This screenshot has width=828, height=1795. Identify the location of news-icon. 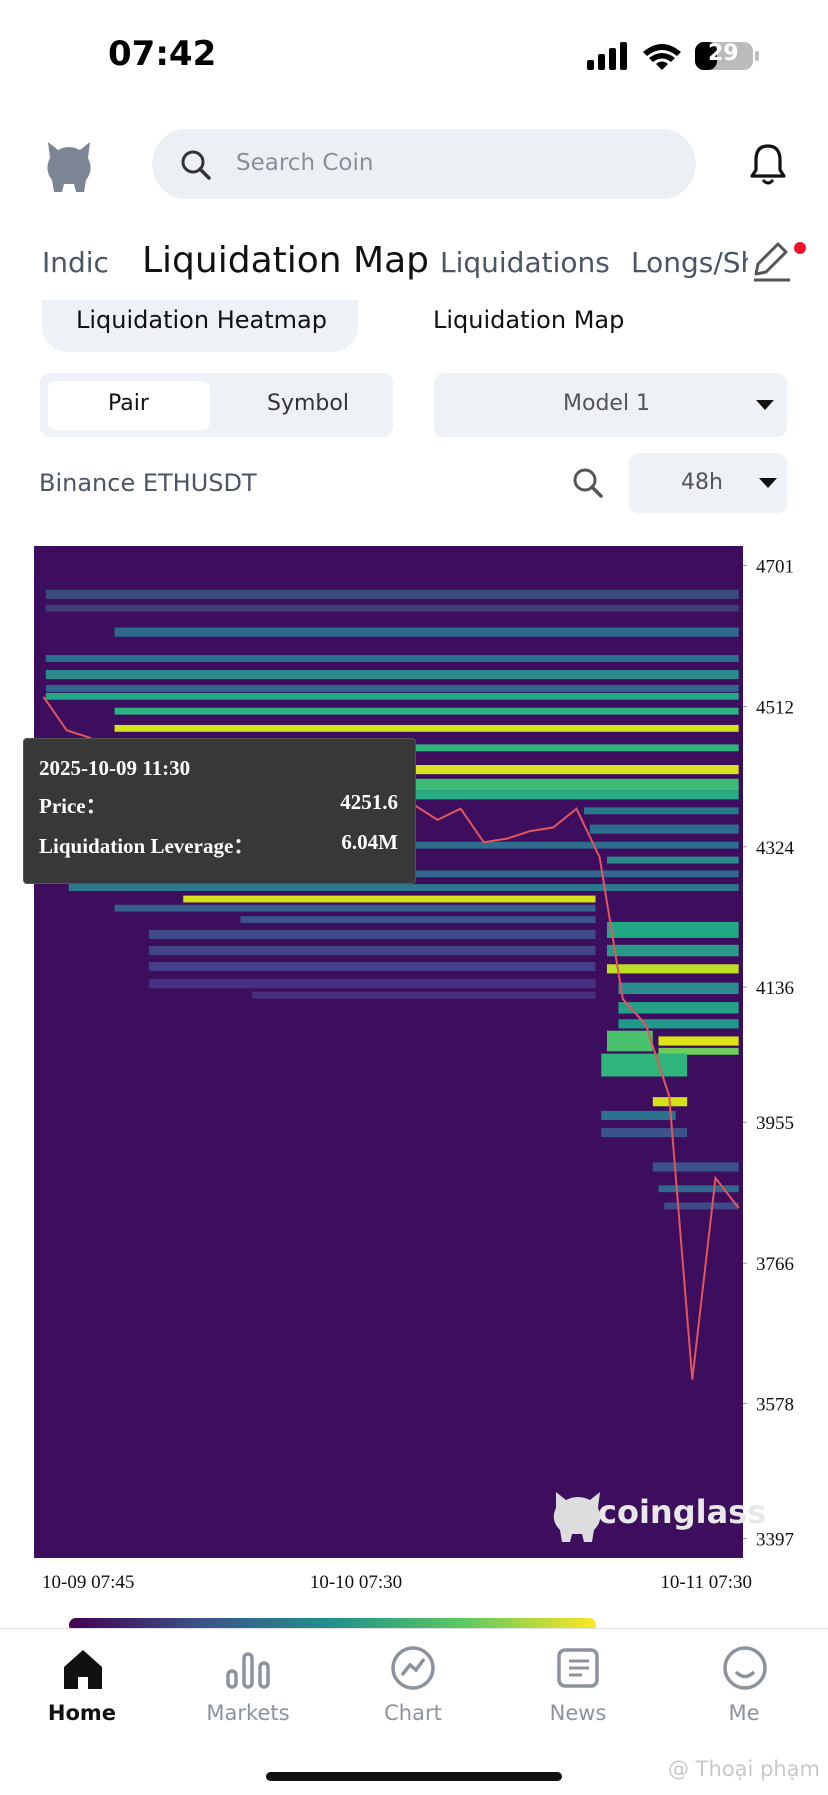
(578, 1668).